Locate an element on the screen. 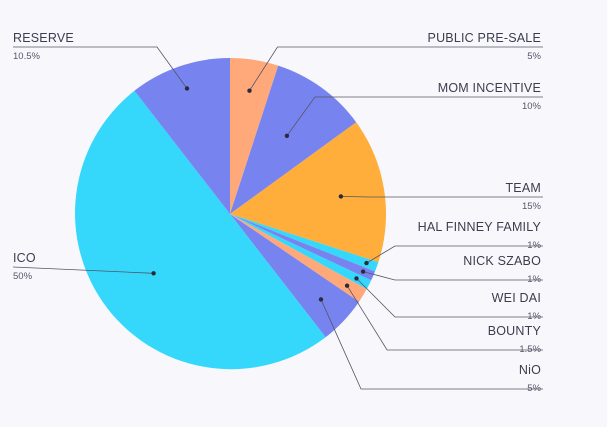  leader-line-nick-szabo is located at coordinates (452, 276).